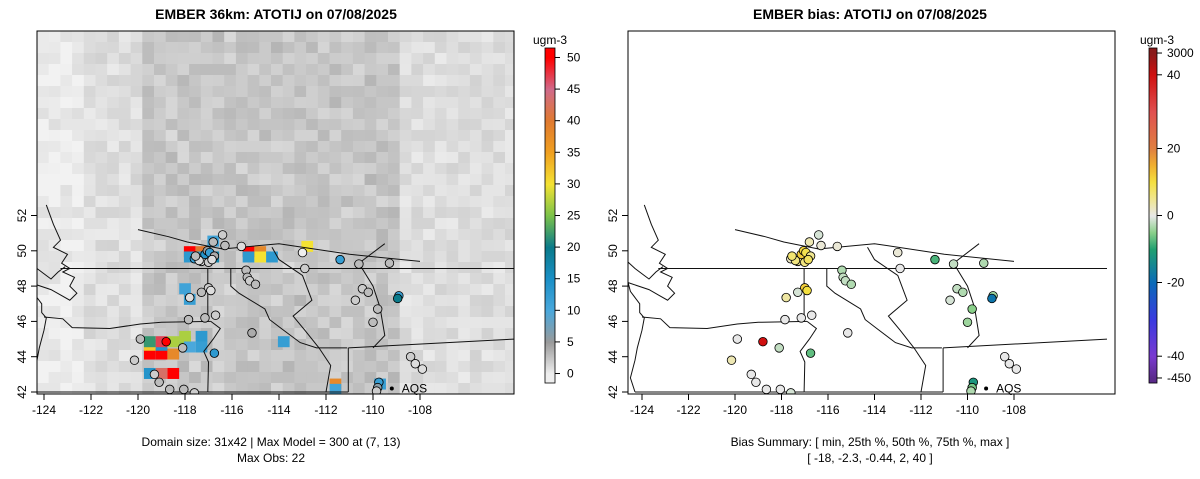  What do you see at coordinates (272, 257) in the screenshot?
I see `heatmap-cell` at bounding box center [272, 257].